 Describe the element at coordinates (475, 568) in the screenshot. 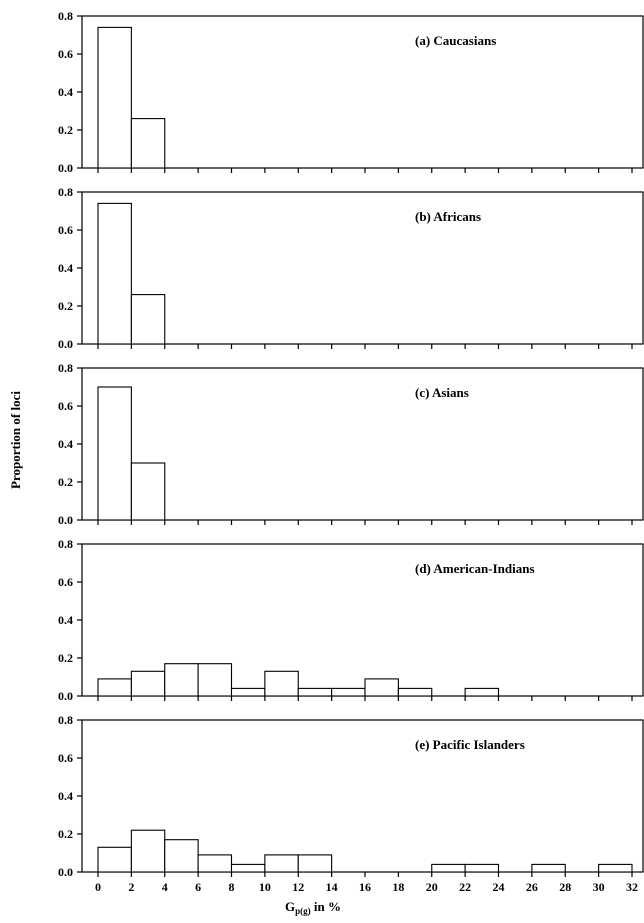

I see `panel-title: (d) American-Indians` at that location.